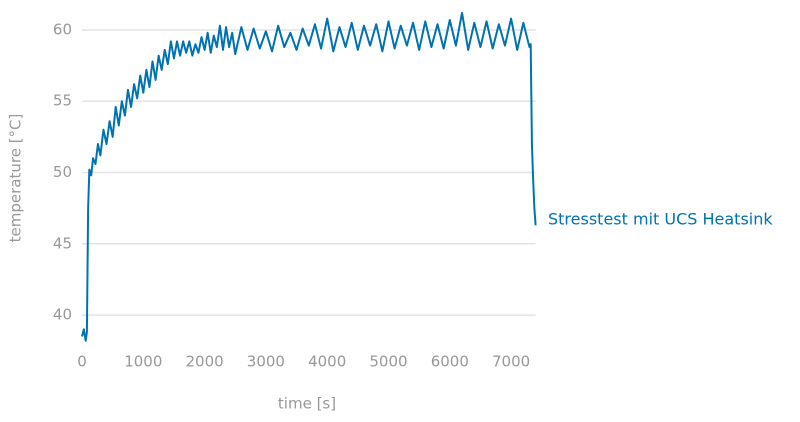  Describe the element at coordinates (660, 219) in the screenshot. I see `series-label: Stresstest mit UCS Heatsink` at that location.